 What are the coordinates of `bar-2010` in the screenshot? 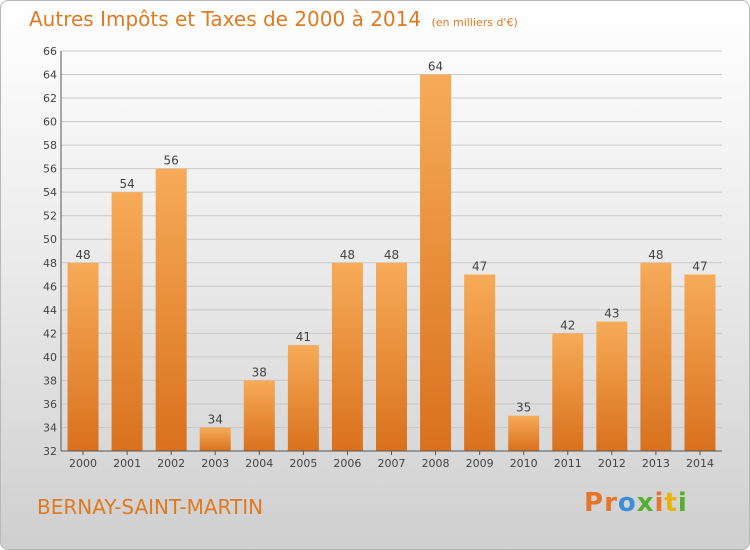 It's located at (524, 433).